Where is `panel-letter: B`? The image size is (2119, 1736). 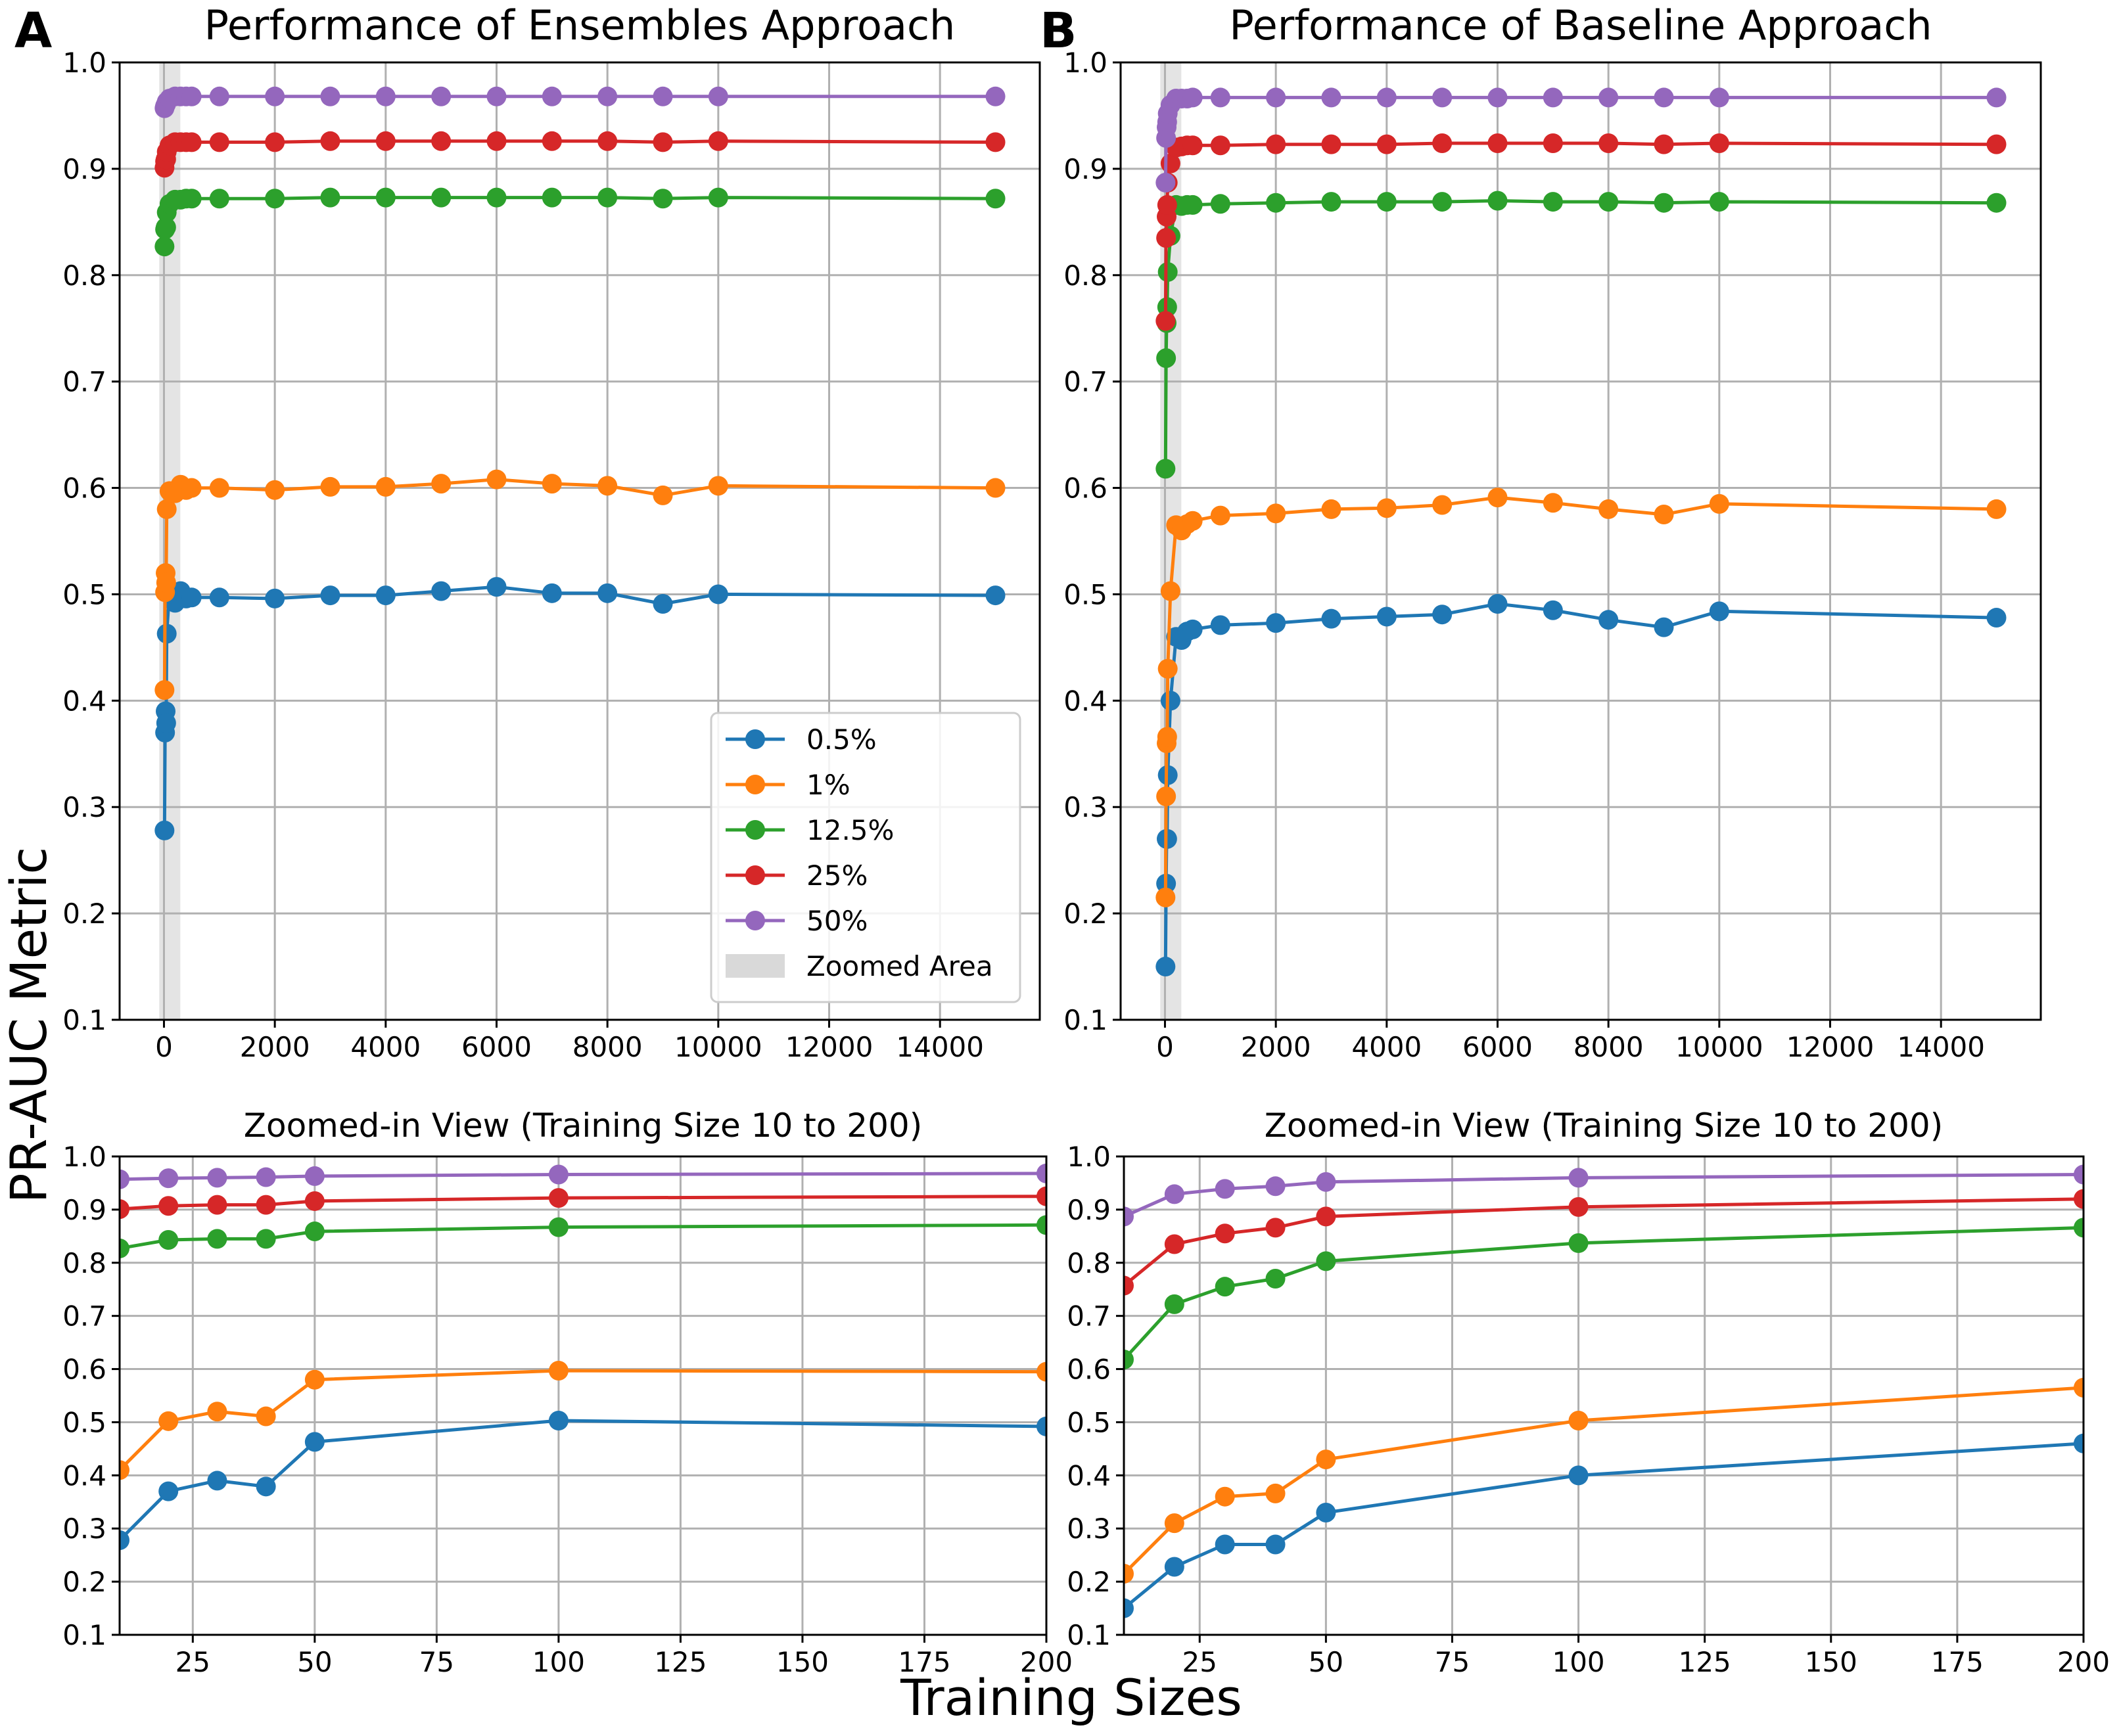
panel-letter: B is located at coordinates (1058, 31).